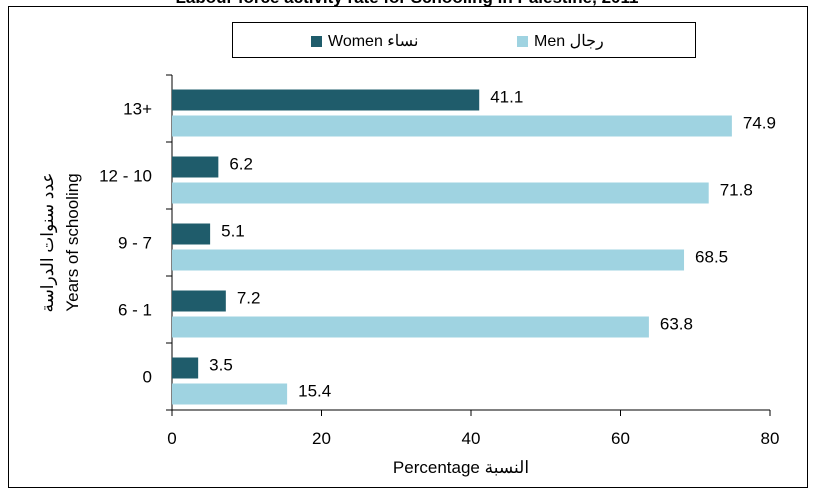  I want to click on legend-label-women: Women نساء, so click(373, 41).